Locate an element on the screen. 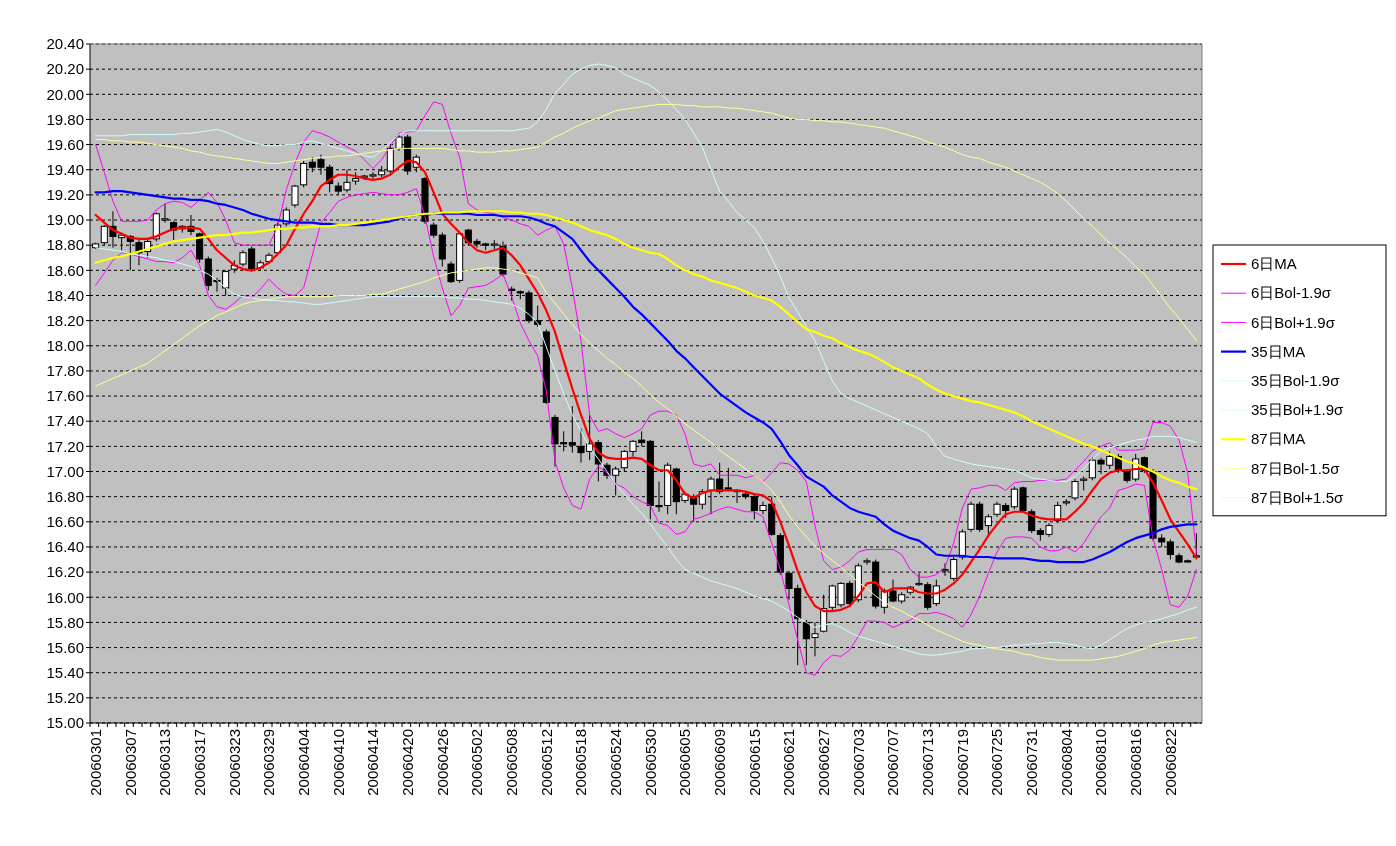  y-tick-label: 16.80 is located at coordinates (65, 496).